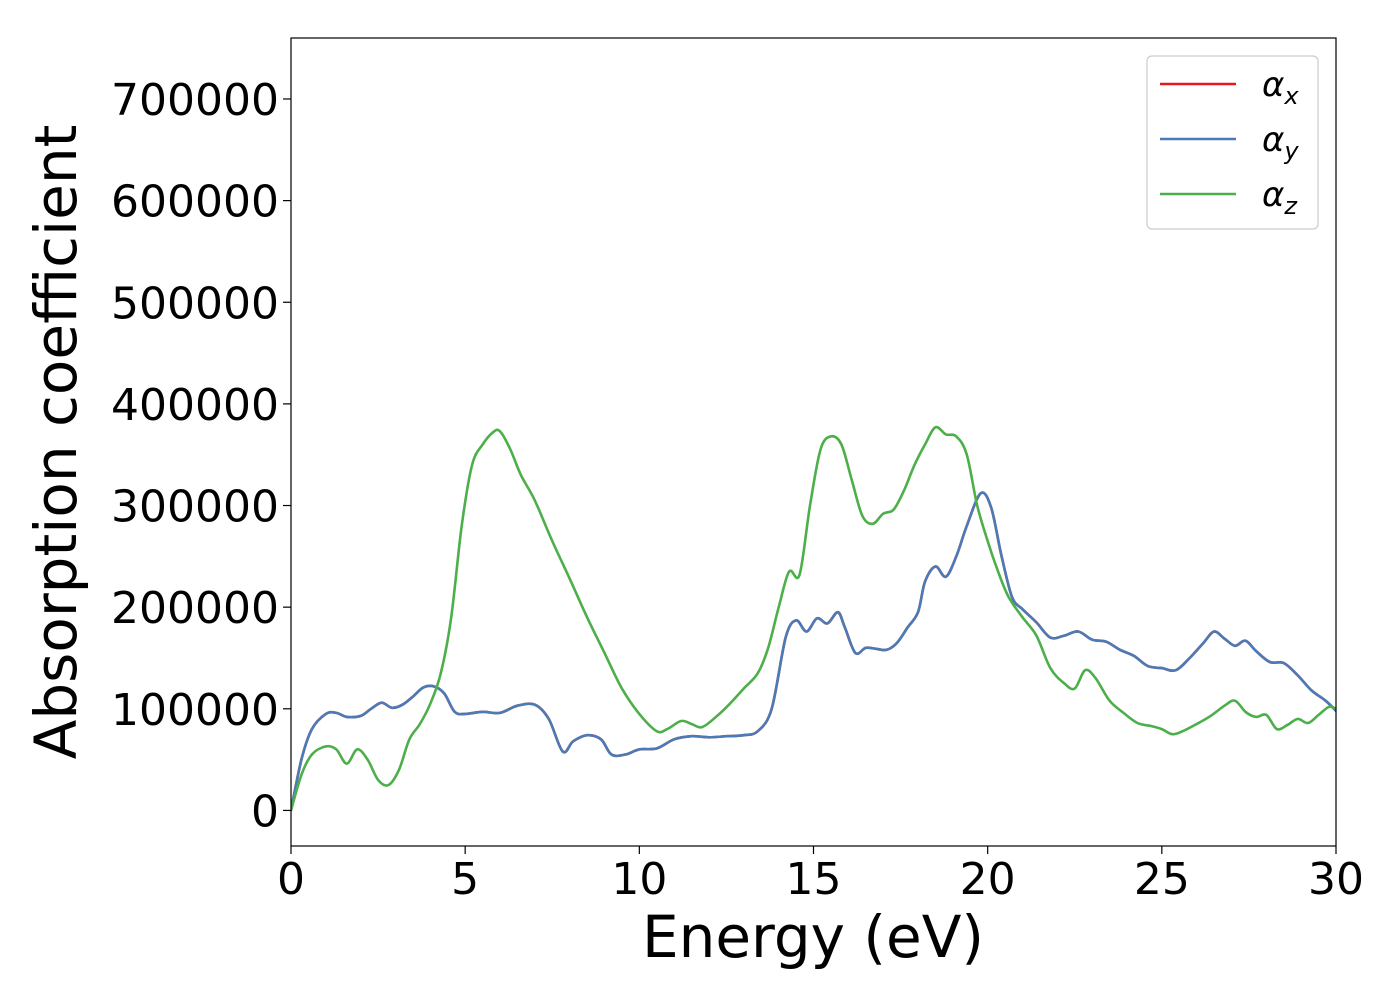 This screenshot has height=1000, width=1400. What do you see at coordinates (195, 303) in the screenshot?
I see `y-tick-label: 500000` at bounding box center [195, 303].